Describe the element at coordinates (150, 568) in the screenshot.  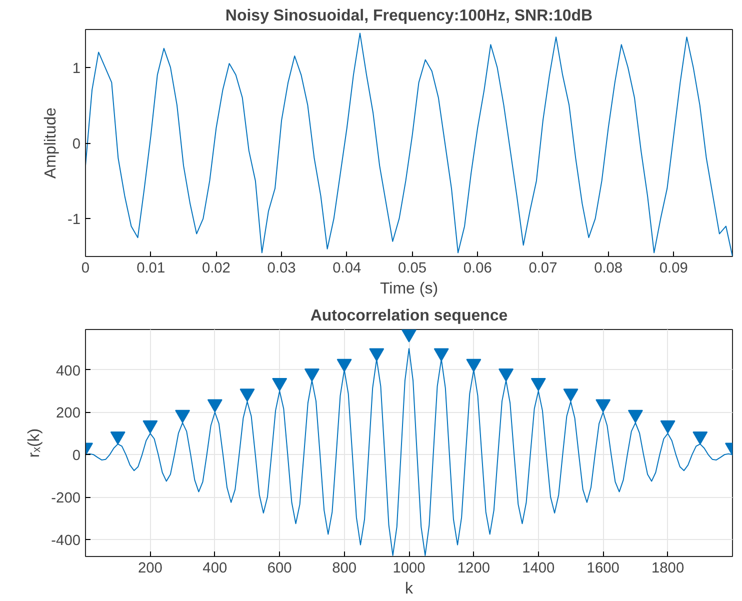
I see `x-tick-label: 200` at that location.